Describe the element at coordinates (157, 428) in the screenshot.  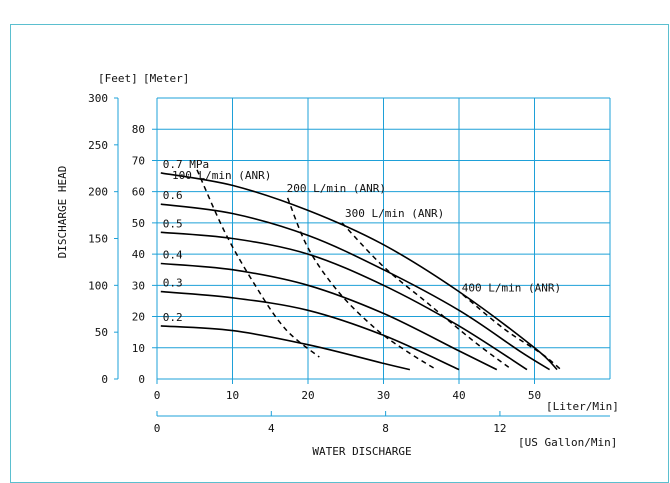
I see `x-tick-label-gpm: 0` at that location.